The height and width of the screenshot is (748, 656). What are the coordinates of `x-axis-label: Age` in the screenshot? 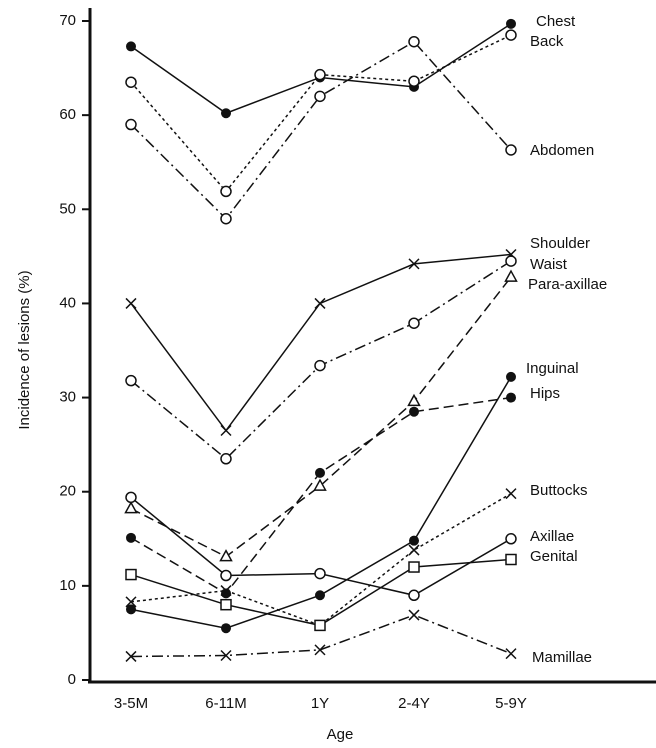 It's located at (340, 734).